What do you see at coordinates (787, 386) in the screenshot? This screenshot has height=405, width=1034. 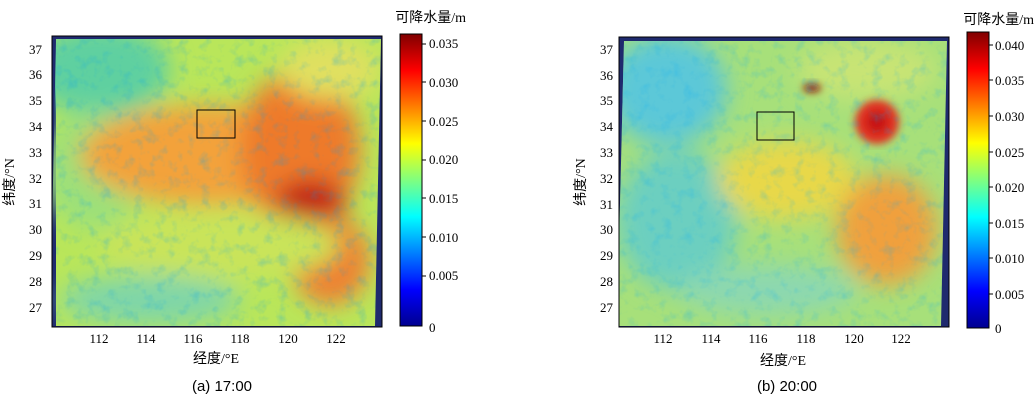 I see `panel-caption-b: (b) 20:00` at bounding box center [787, 386].